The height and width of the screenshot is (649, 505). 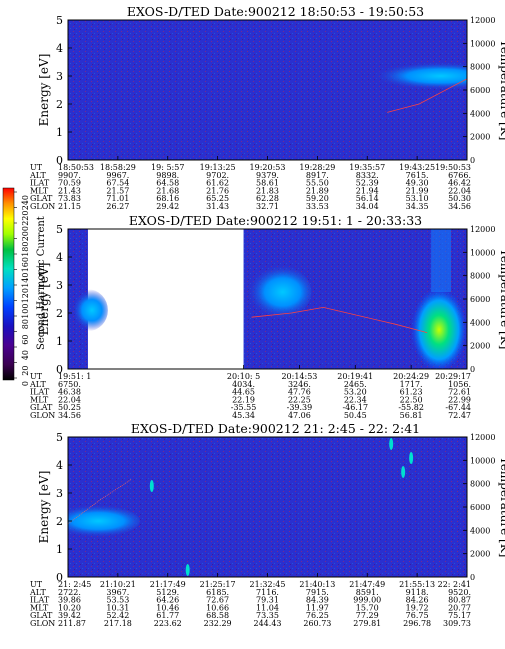 What do you see at coordinates (217, 190) in the screenshot?
I see `orbit-cell: 21.76` at bounding box center [217, 190].